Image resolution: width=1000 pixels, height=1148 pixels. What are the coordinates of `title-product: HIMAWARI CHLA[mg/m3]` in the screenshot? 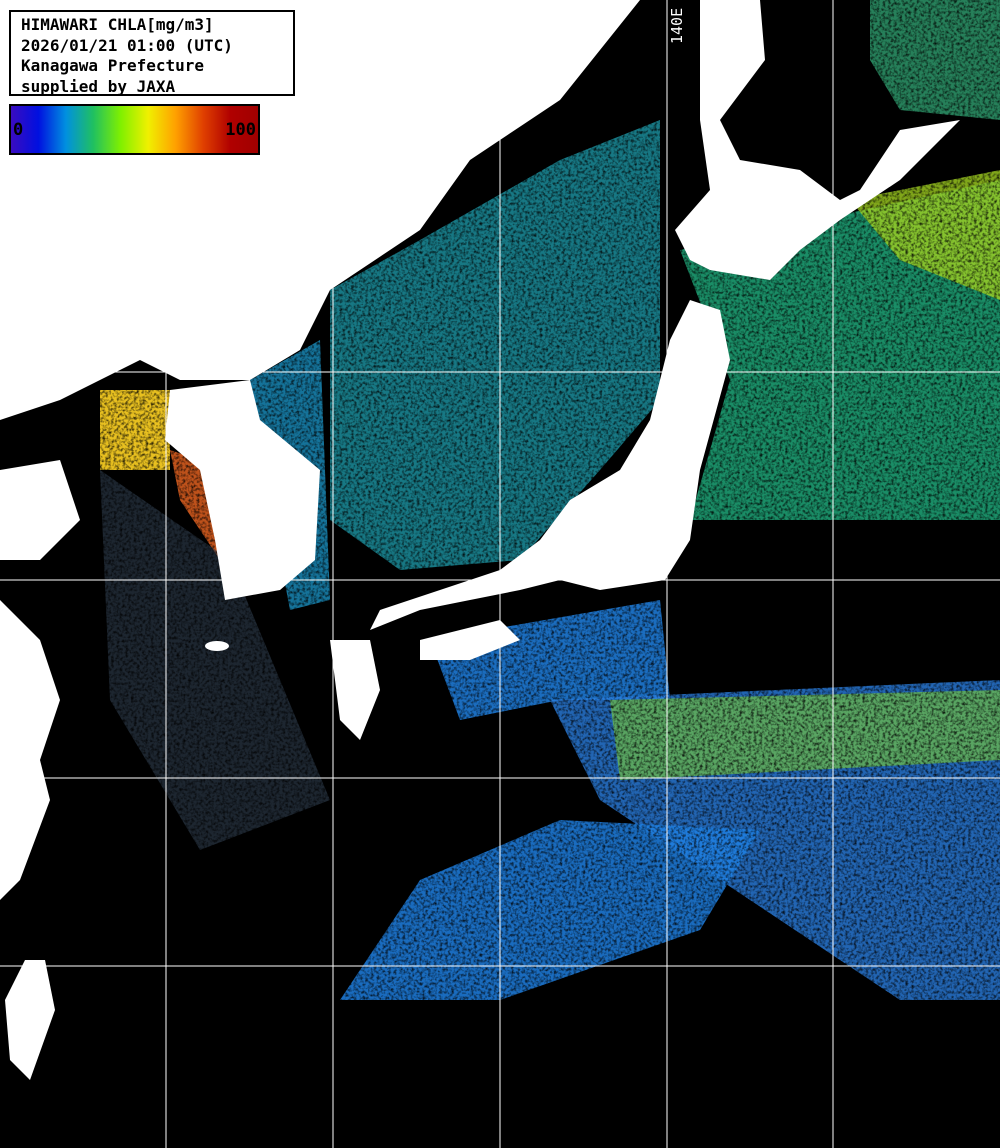 It's located at (117, 24).